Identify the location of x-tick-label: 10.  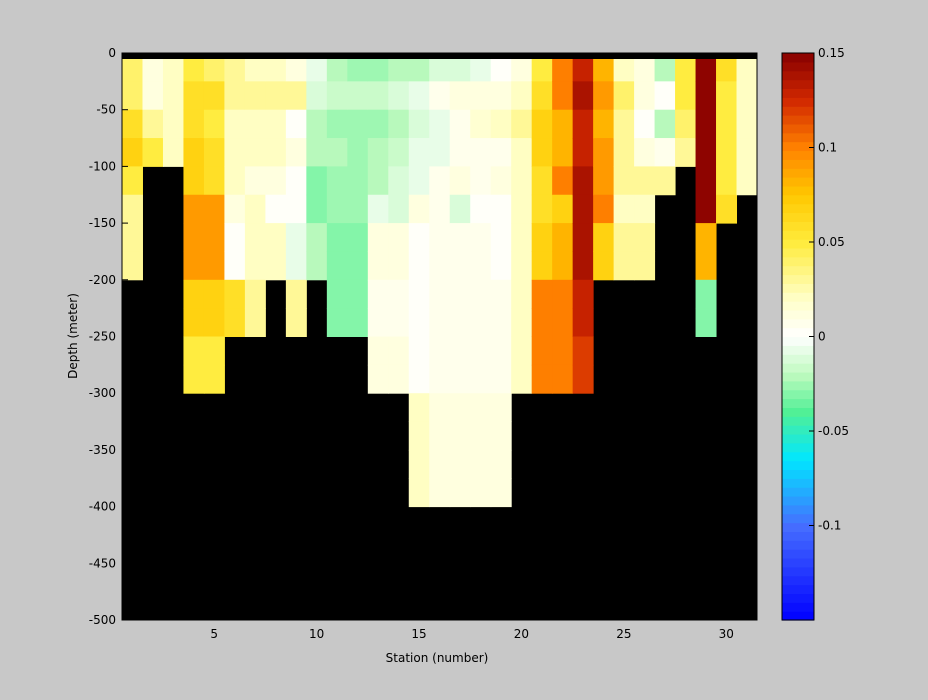
(316, 634).